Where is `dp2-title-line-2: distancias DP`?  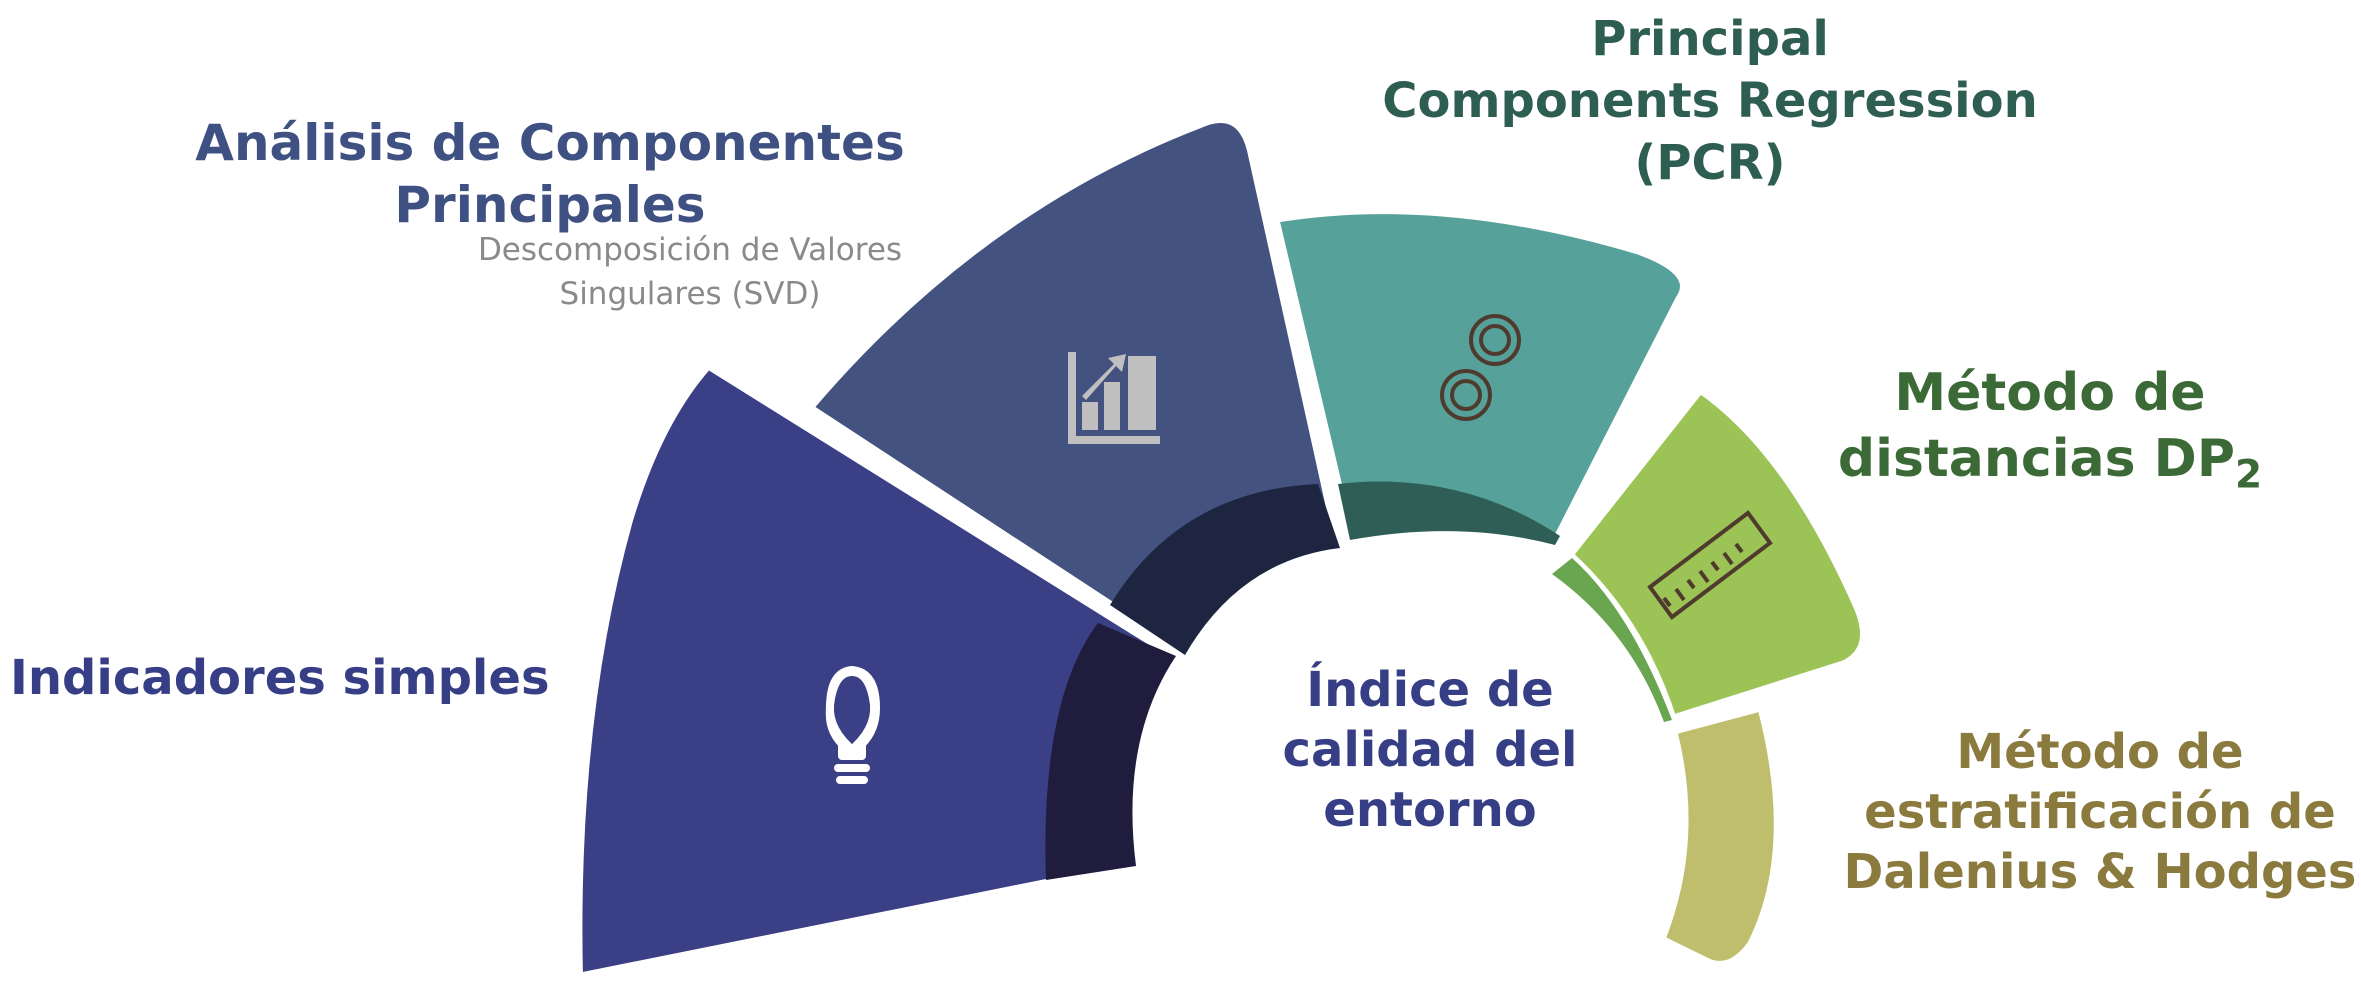
dp2-title-line-2: distancias DP is located at coordinates (2036, 459).